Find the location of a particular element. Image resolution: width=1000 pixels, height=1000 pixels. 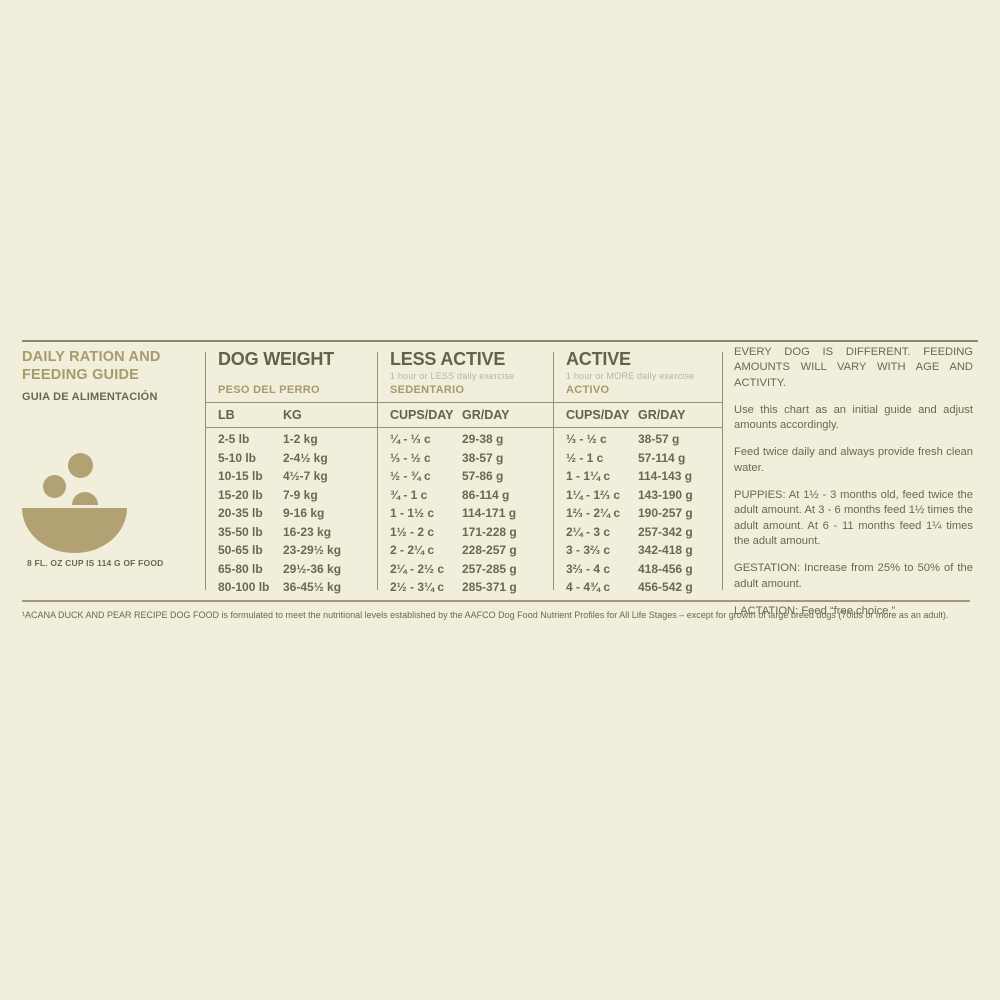

la-cups: 1½ - 2 c is located at coordinates (412, 531).